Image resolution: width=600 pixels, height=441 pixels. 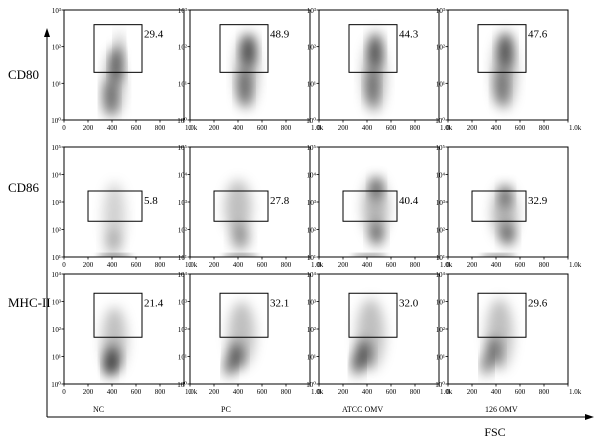 What do you see at coordinates (124, 65) in the screenshot?
I see `plot-frame` at bounding box center [124, 65].